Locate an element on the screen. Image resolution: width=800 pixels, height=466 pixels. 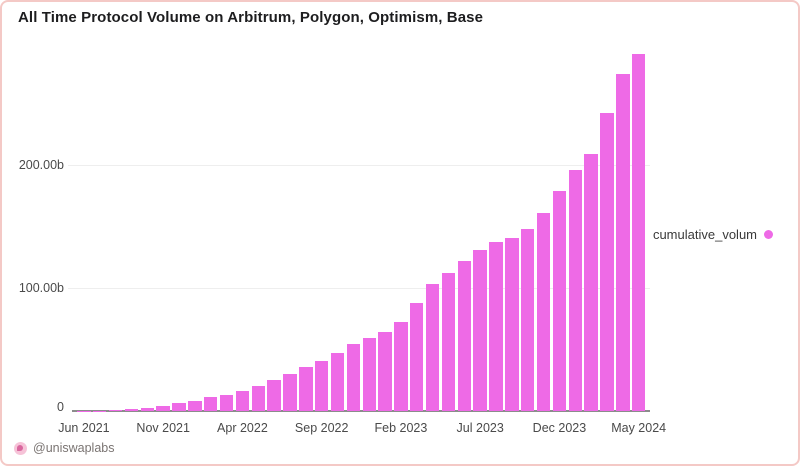
bar-aug-2021 is located at coordinates (115, 410).